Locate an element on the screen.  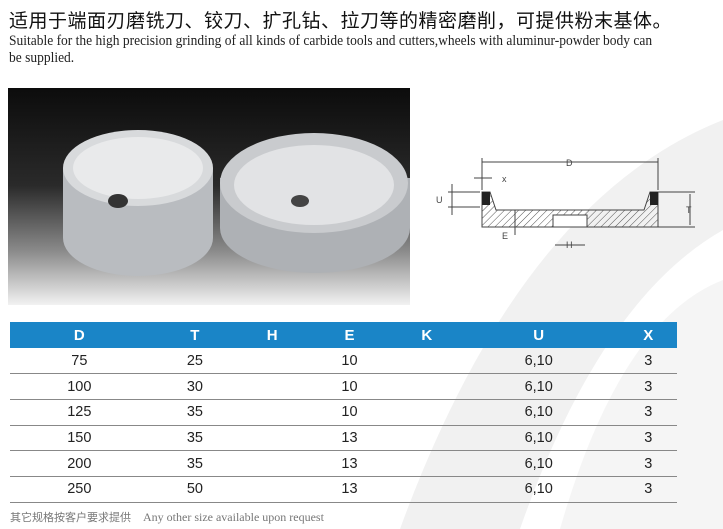
cell-d: 125 is located at coordinates (79, 412).